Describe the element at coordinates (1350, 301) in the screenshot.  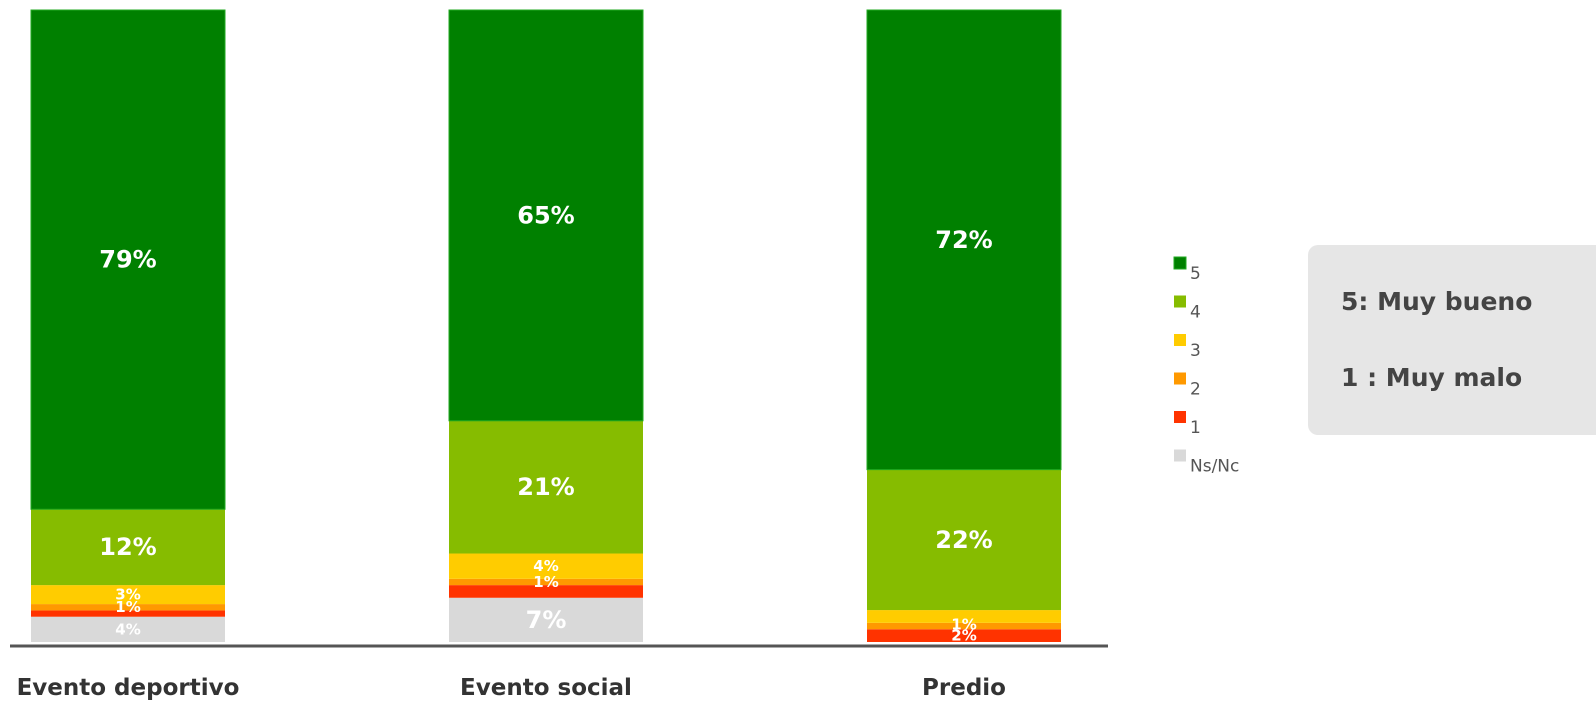
I see `scale-high-key: 5` at that location.